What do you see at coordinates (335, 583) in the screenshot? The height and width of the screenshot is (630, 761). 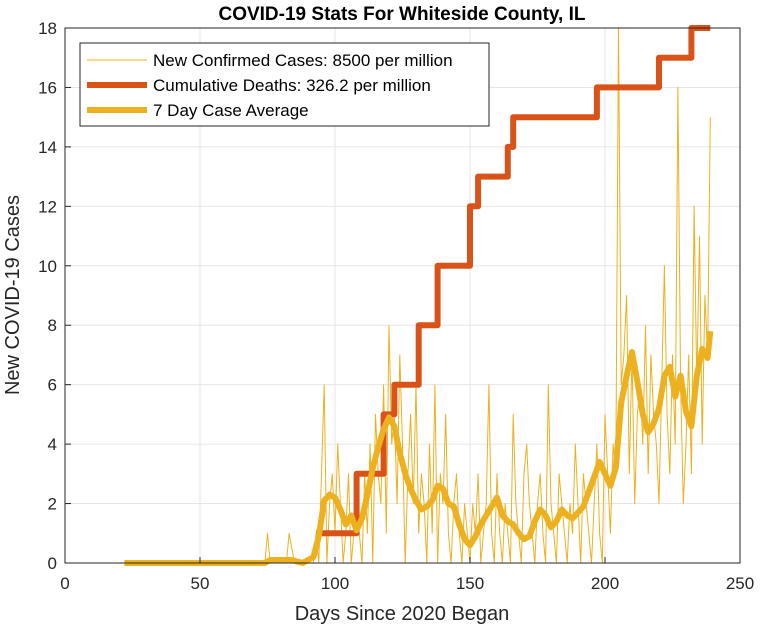 I see `x-tick-label-2: 100` at bounding box center [335, 583].